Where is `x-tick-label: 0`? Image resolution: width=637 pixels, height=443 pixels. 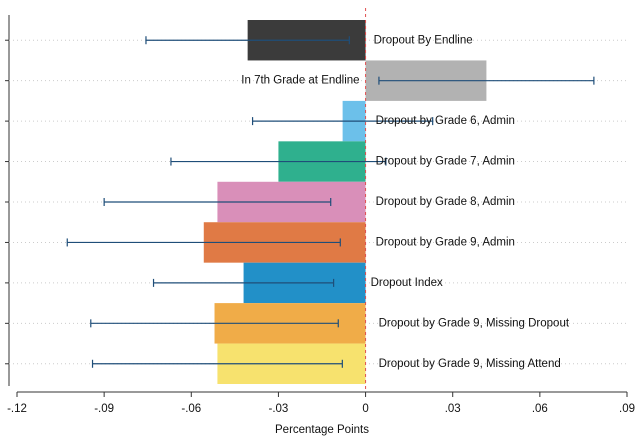 x-tick-label: 0 is located at coordinates (365, 409).